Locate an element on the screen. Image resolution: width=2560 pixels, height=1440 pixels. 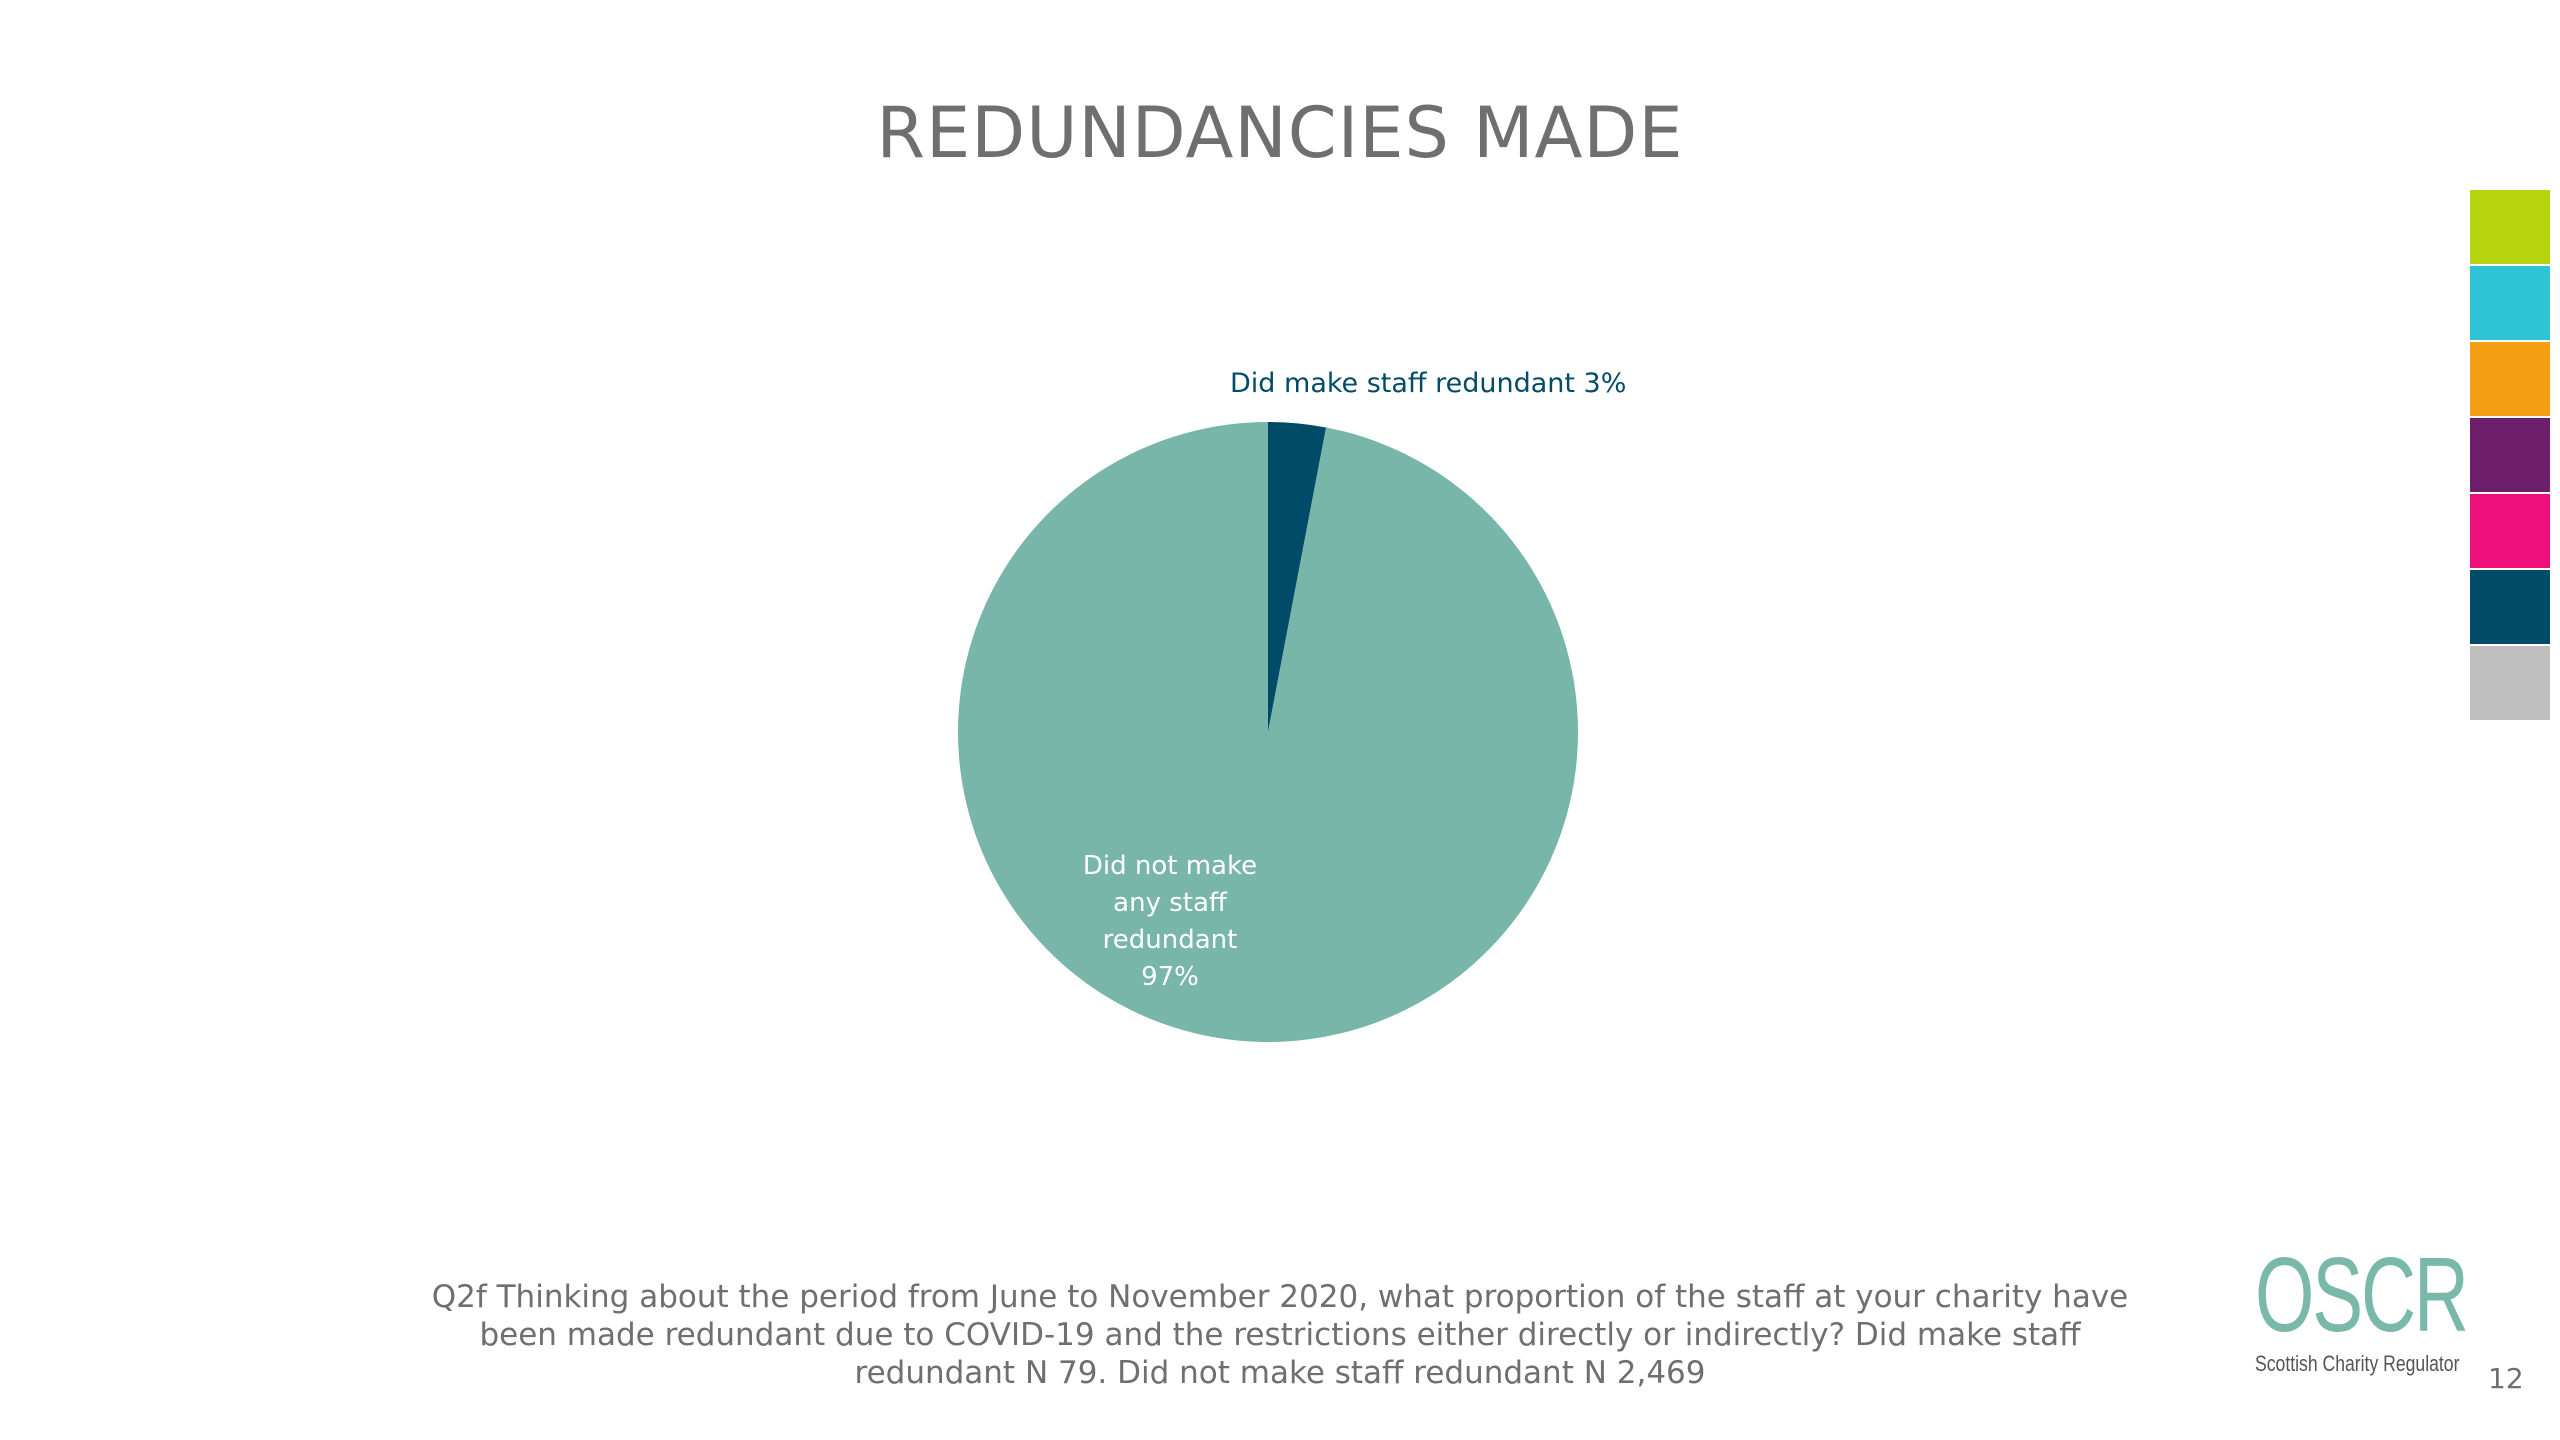
slice-label-did-make-redundant: Did make staff redundant 3% is located at coordinates (1428, 383).